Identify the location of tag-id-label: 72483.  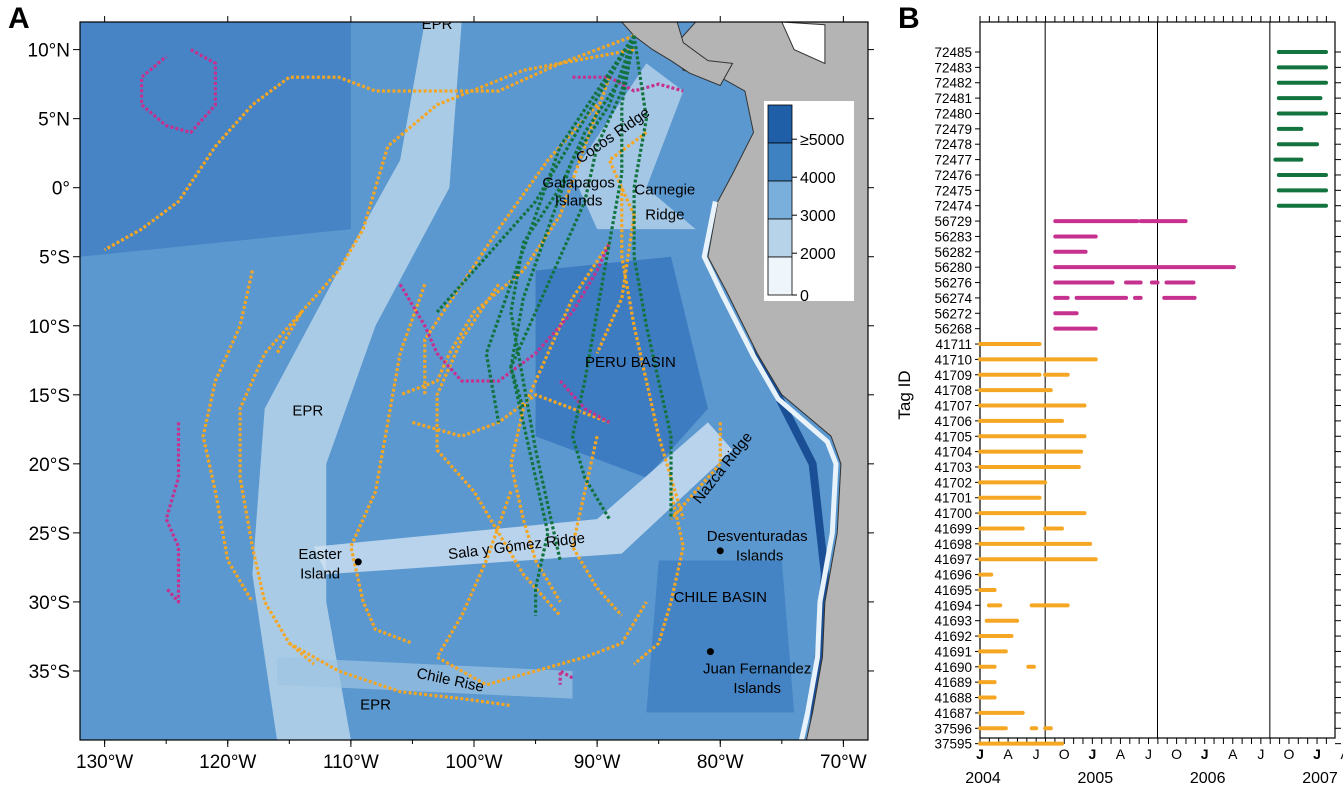
(953, 67).